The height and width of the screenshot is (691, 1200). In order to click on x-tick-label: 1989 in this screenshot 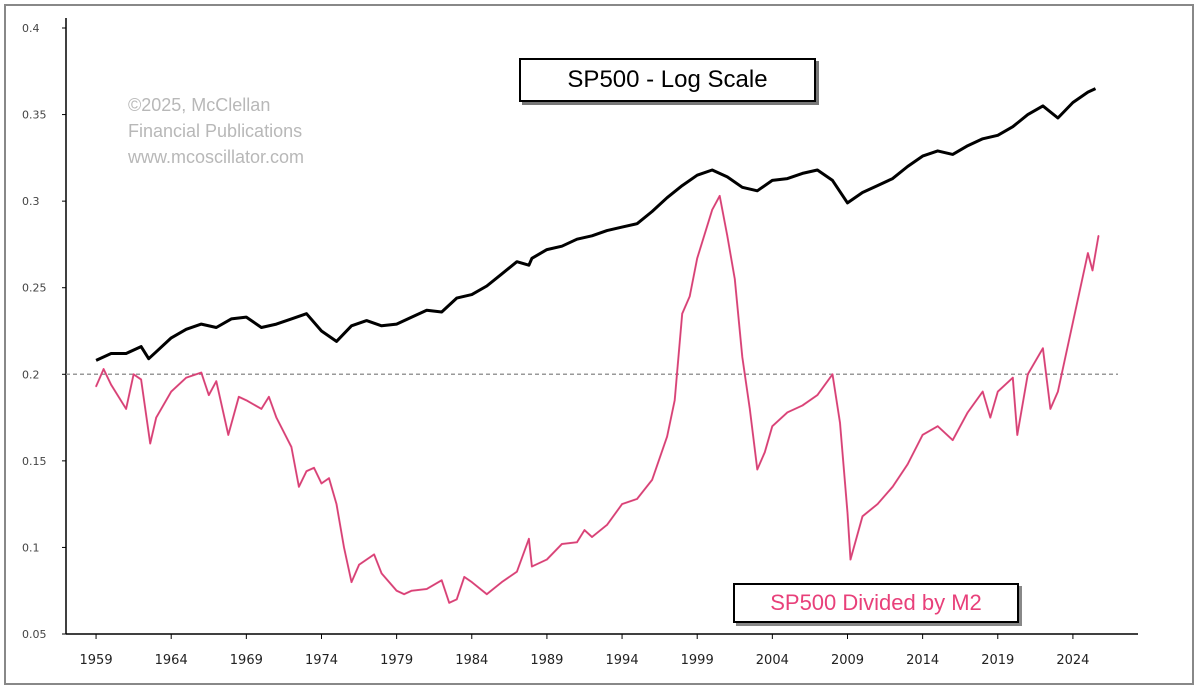, I will do `click(546, 660)`.